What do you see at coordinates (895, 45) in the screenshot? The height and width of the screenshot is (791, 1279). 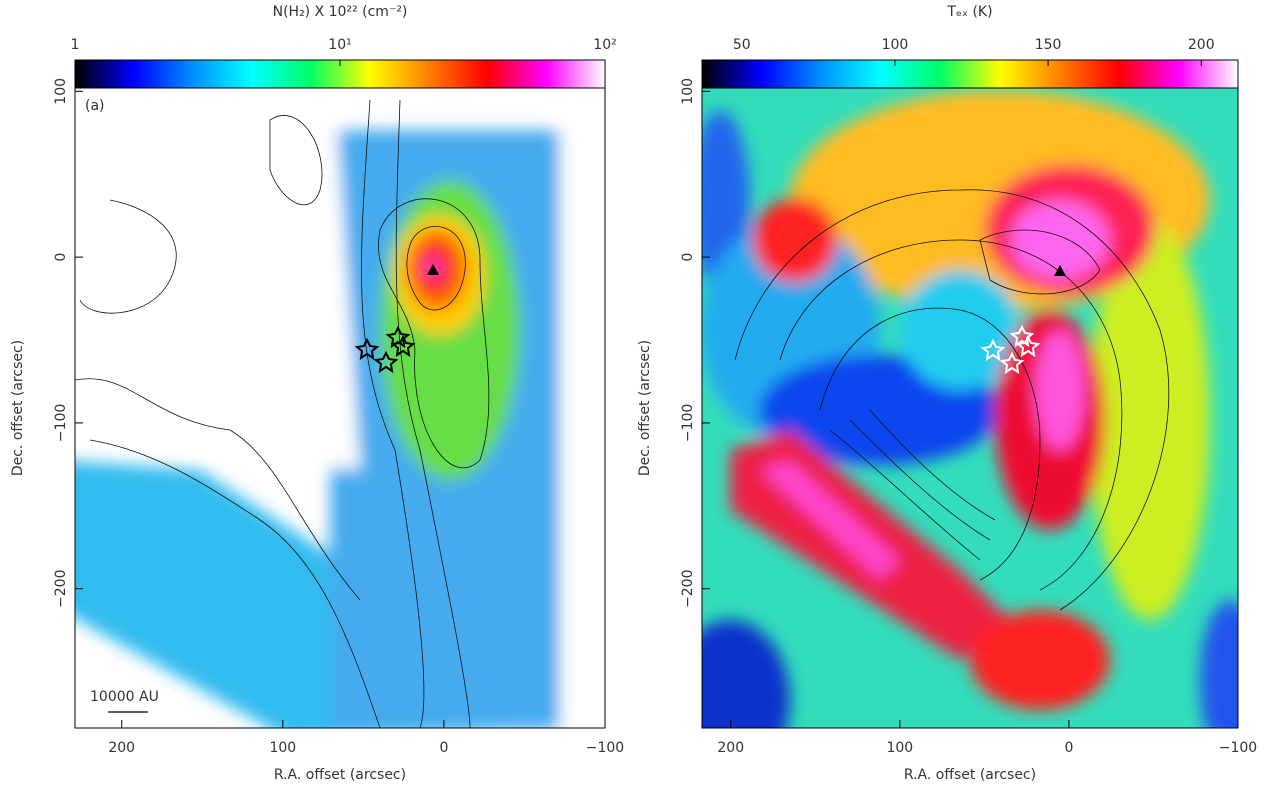 I see `colorbar-tick-label: 100` at bounding box center [895, 45].